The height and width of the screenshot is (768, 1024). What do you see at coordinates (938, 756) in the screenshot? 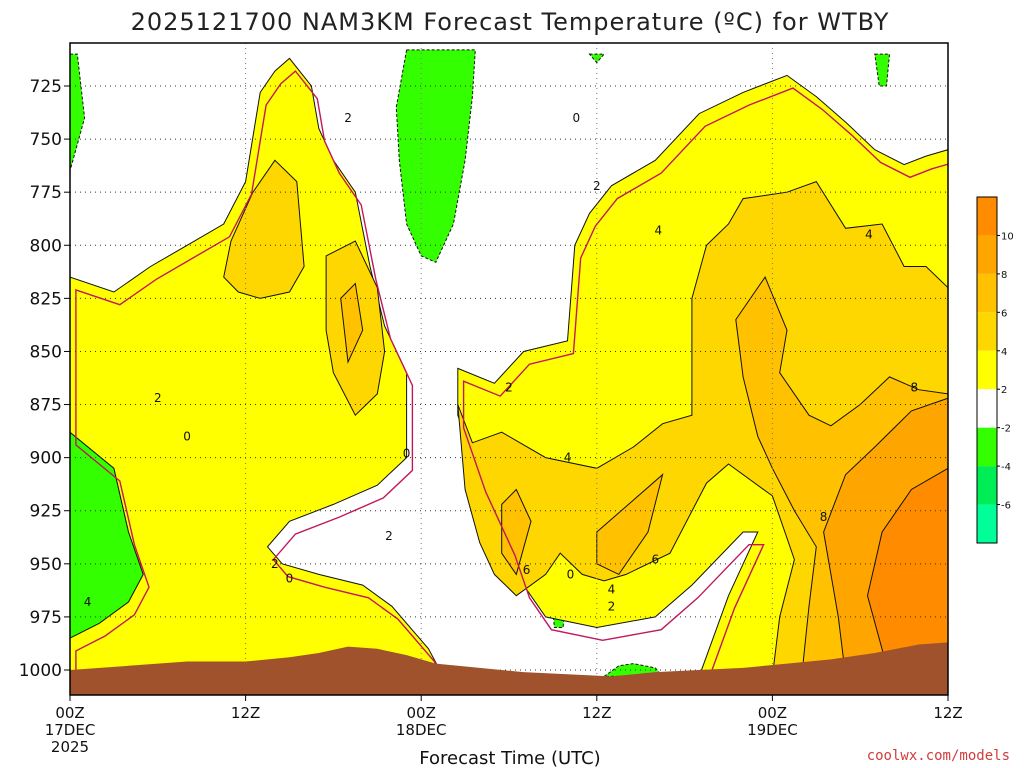
I see `credit-text: coolwx.com/models` at bounding box center [938, 756].